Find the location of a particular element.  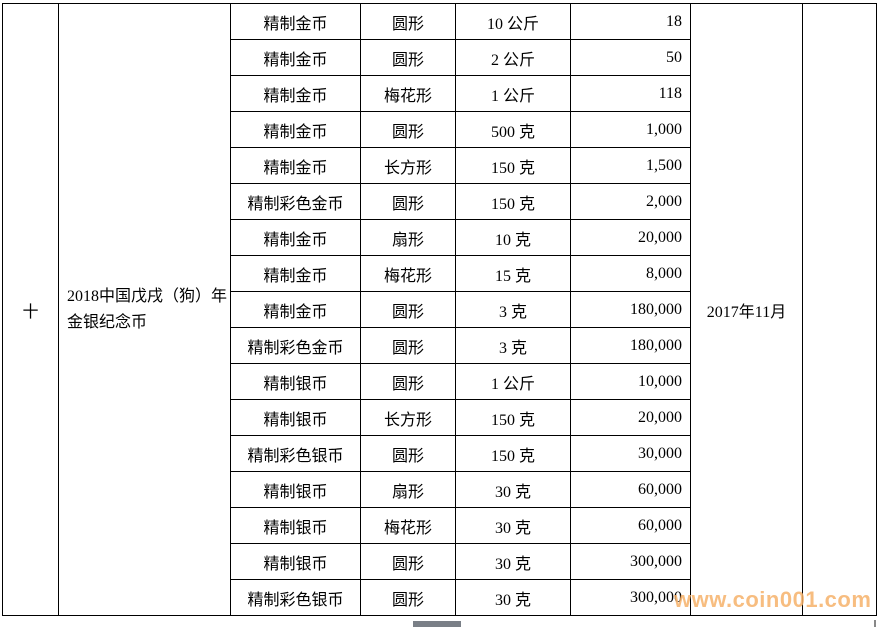

coin-mintage: 1,000 is located at coordinates (630, 129).